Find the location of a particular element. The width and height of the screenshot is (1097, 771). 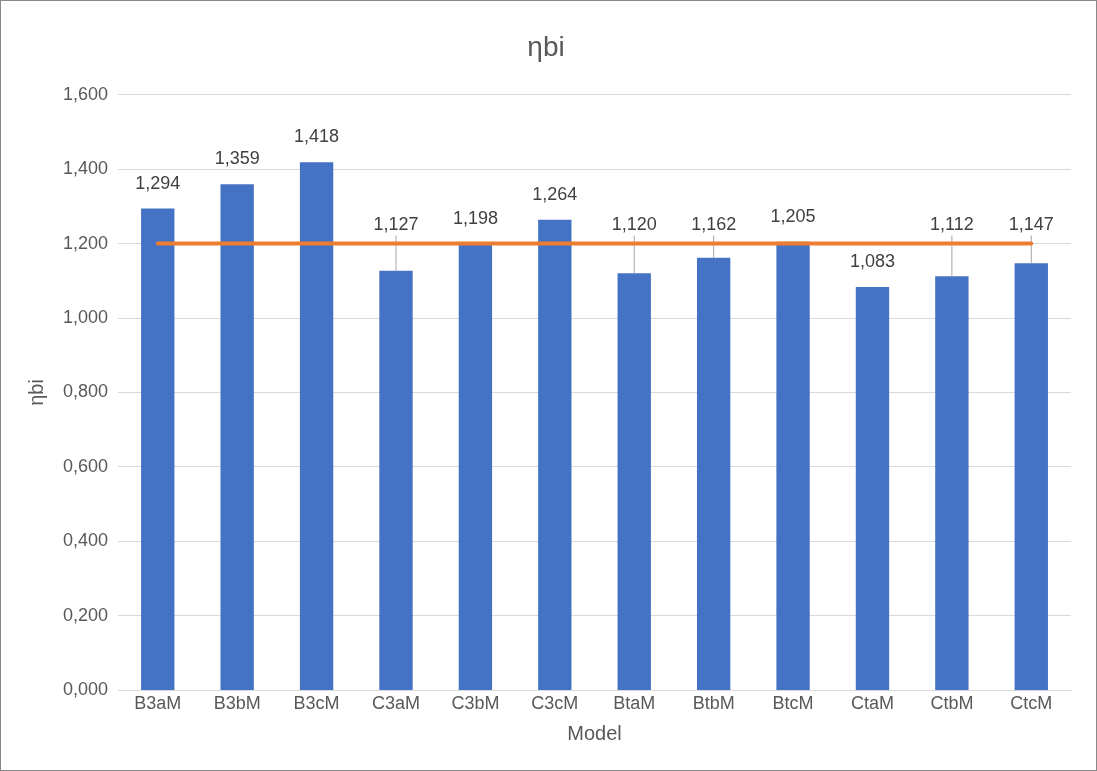

y-axis-title: ηbi is located at coordinates (35, 392).